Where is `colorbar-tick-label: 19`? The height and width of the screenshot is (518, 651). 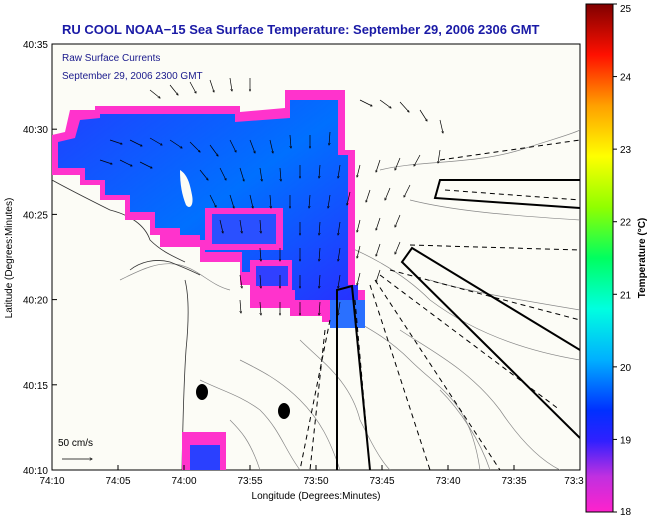 colorbar-tick-label: 19 is located at coordinates (626, 440).